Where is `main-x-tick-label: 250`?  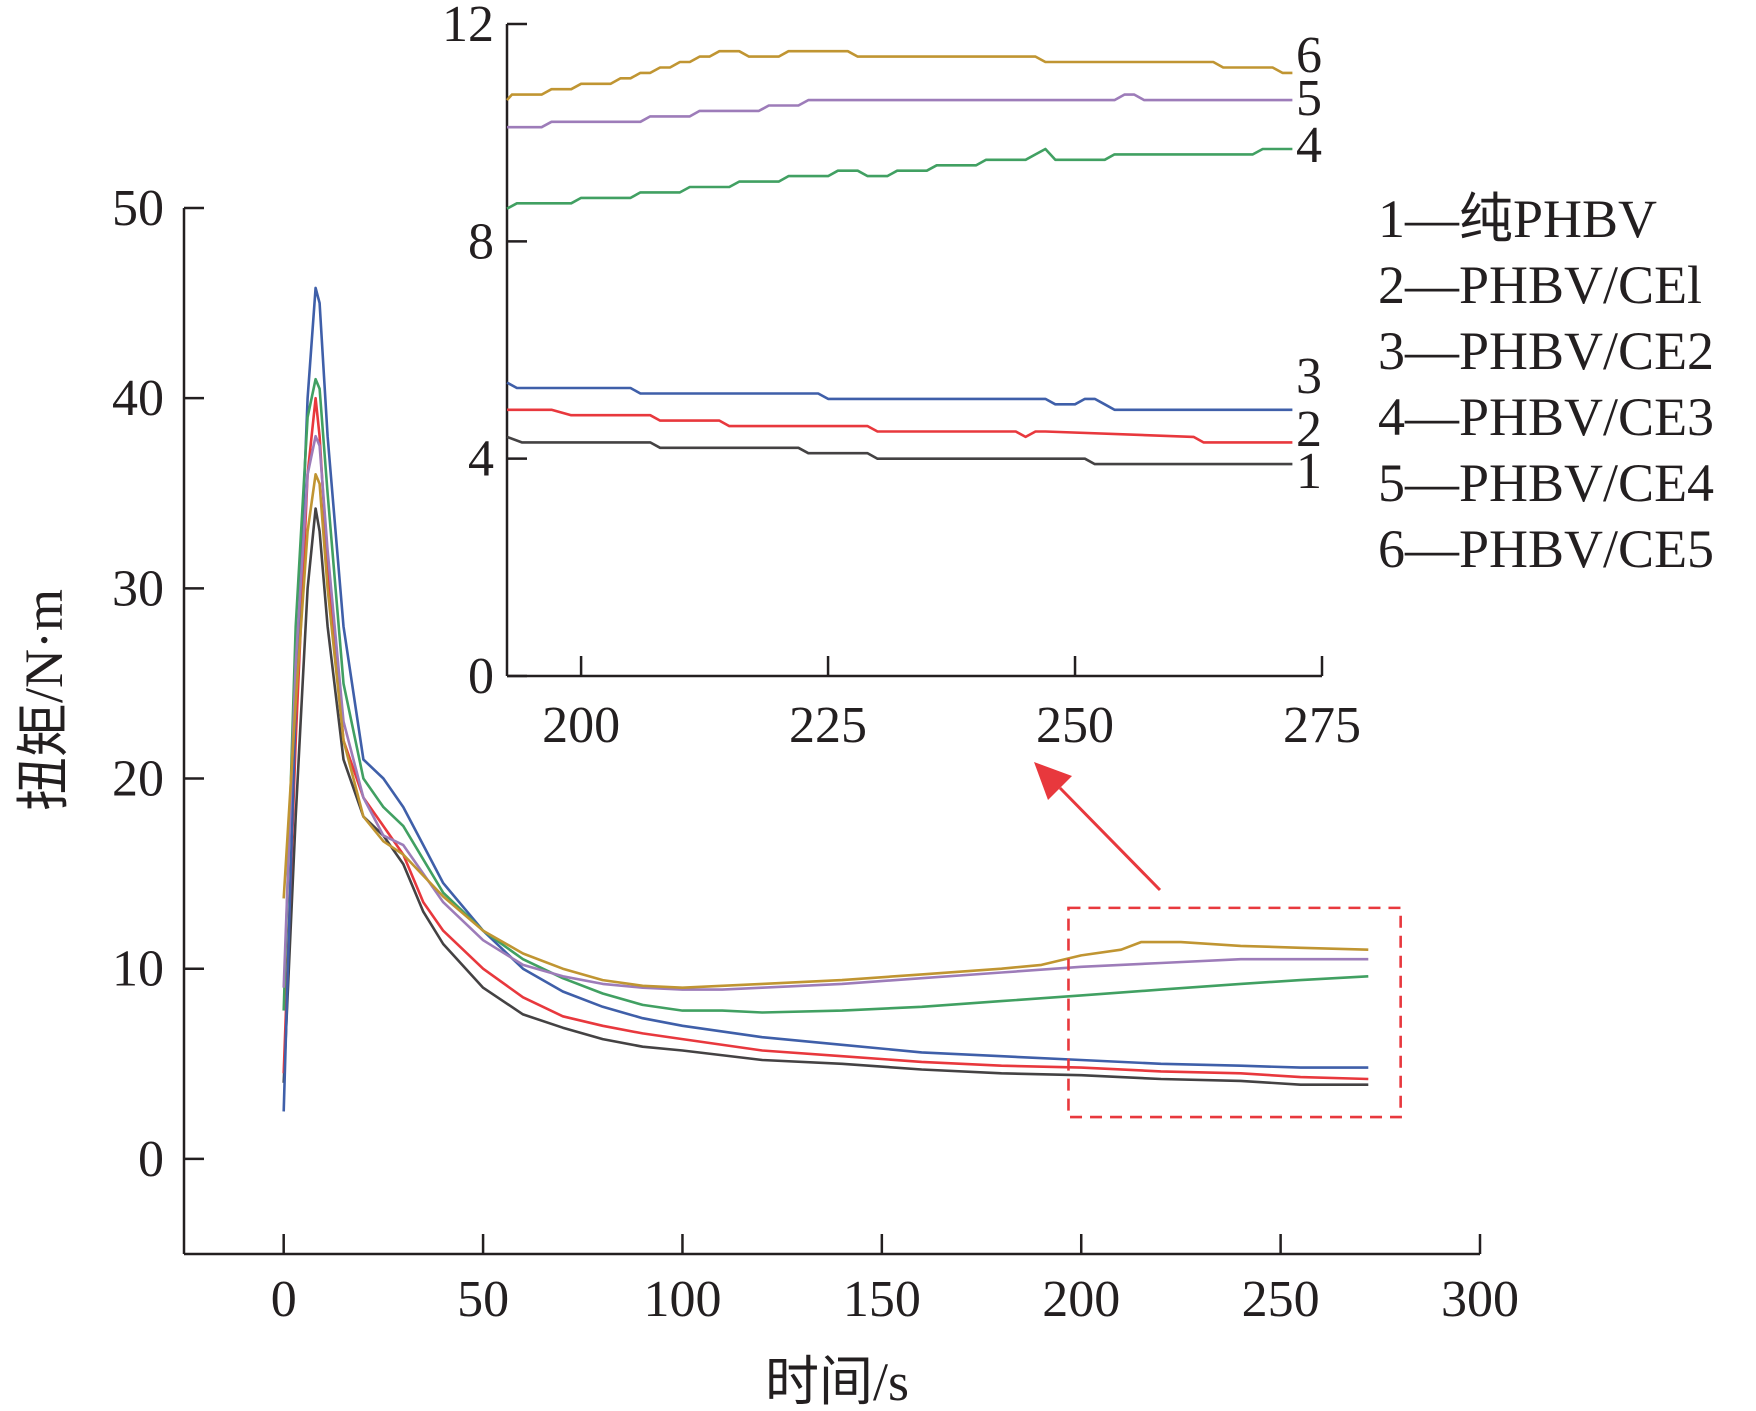 main-x-tick-label: 250 is located at coordinates (1281, 1299).